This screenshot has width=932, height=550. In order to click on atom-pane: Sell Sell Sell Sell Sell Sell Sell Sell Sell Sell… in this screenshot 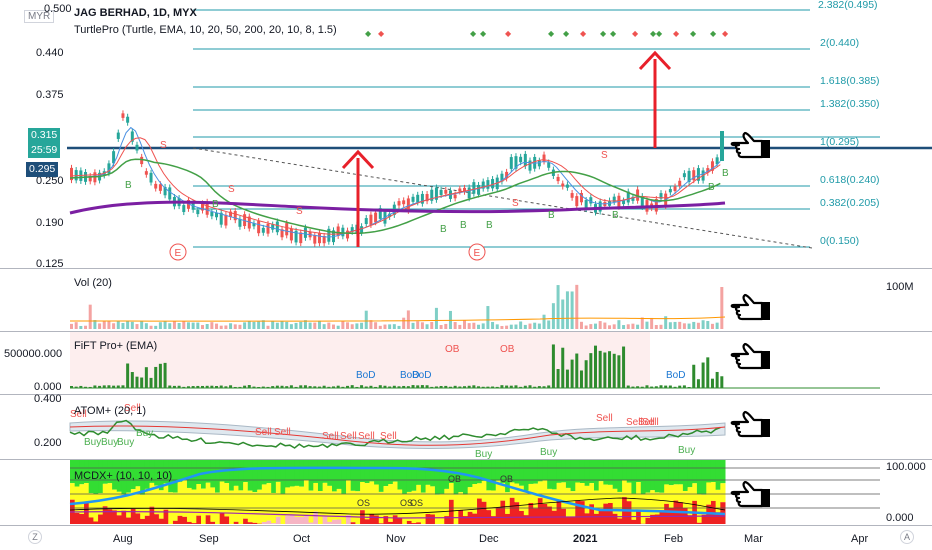, I will do `click(466, 426)`.